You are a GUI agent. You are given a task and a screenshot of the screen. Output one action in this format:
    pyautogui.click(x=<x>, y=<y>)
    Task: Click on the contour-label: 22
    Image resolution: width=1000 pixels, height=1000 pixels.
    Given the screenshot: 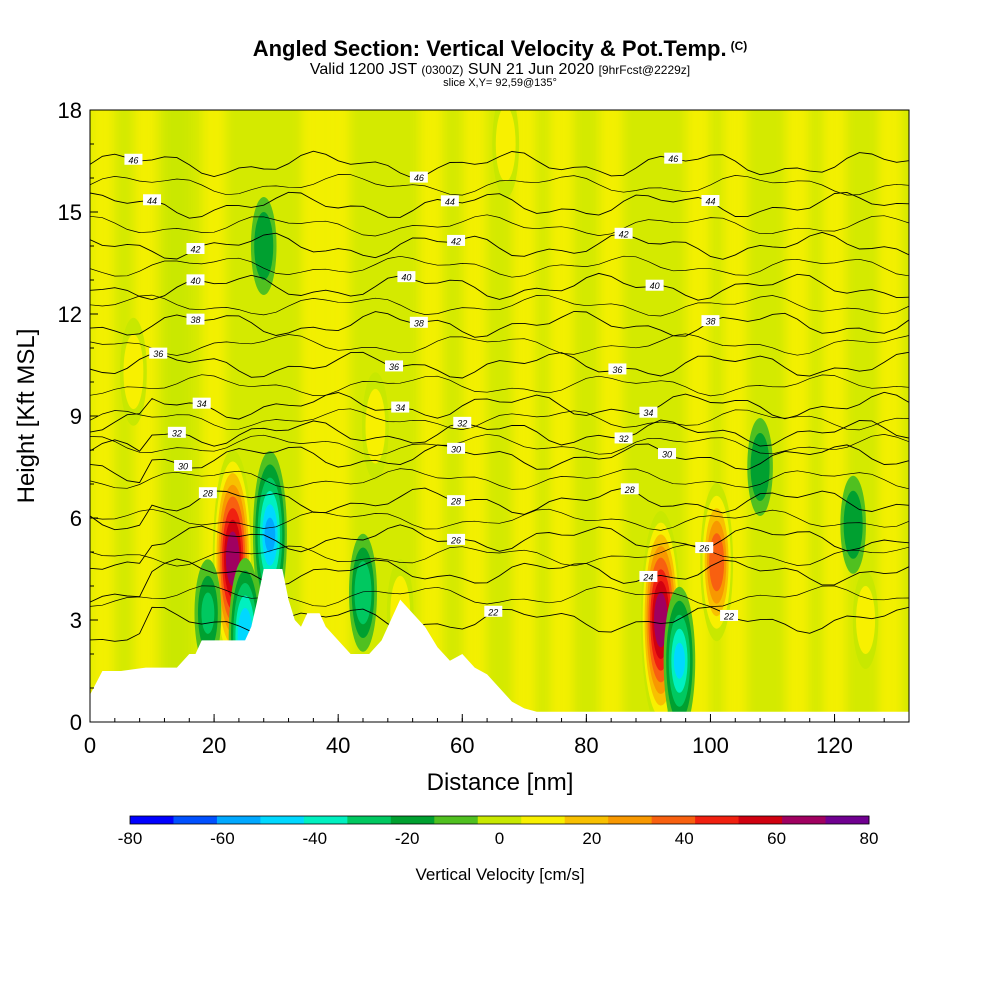 What is the action you would take?
    pyautogui.click(x=492, y=612)
    